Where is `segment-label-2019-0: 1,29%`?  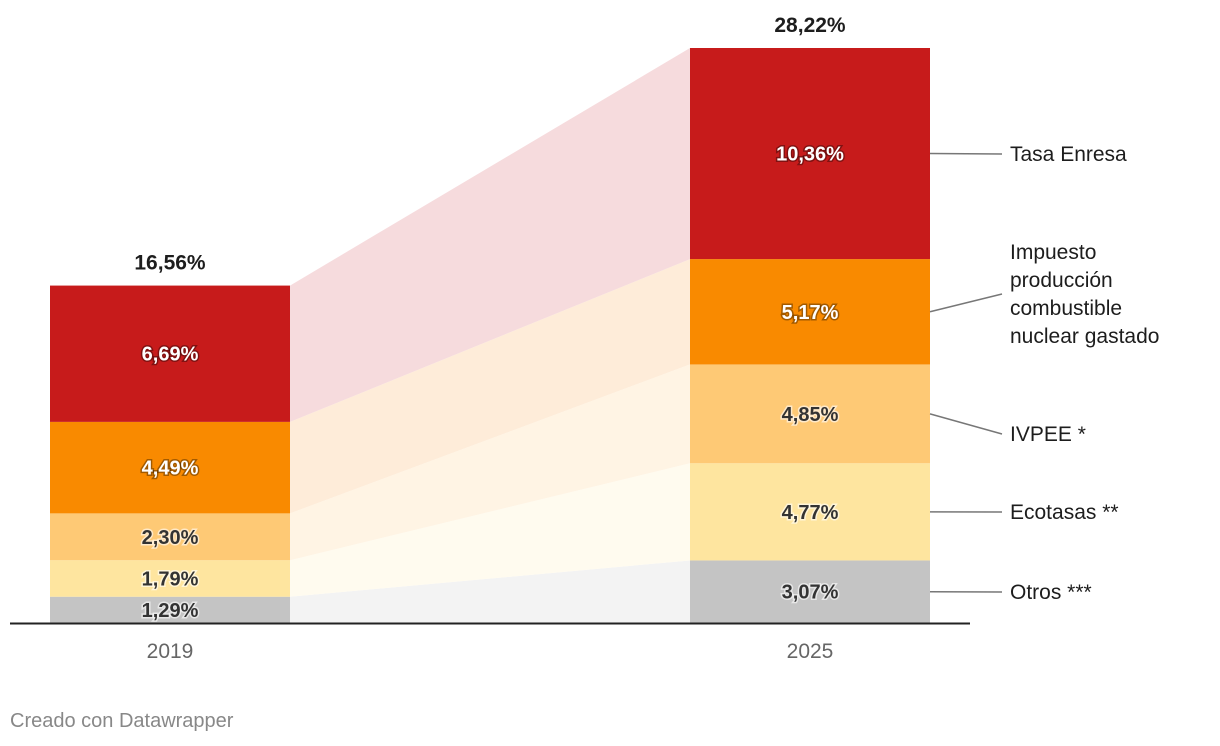 segment-label-2019-0: 1,29% is located at coordinates (170, 611).